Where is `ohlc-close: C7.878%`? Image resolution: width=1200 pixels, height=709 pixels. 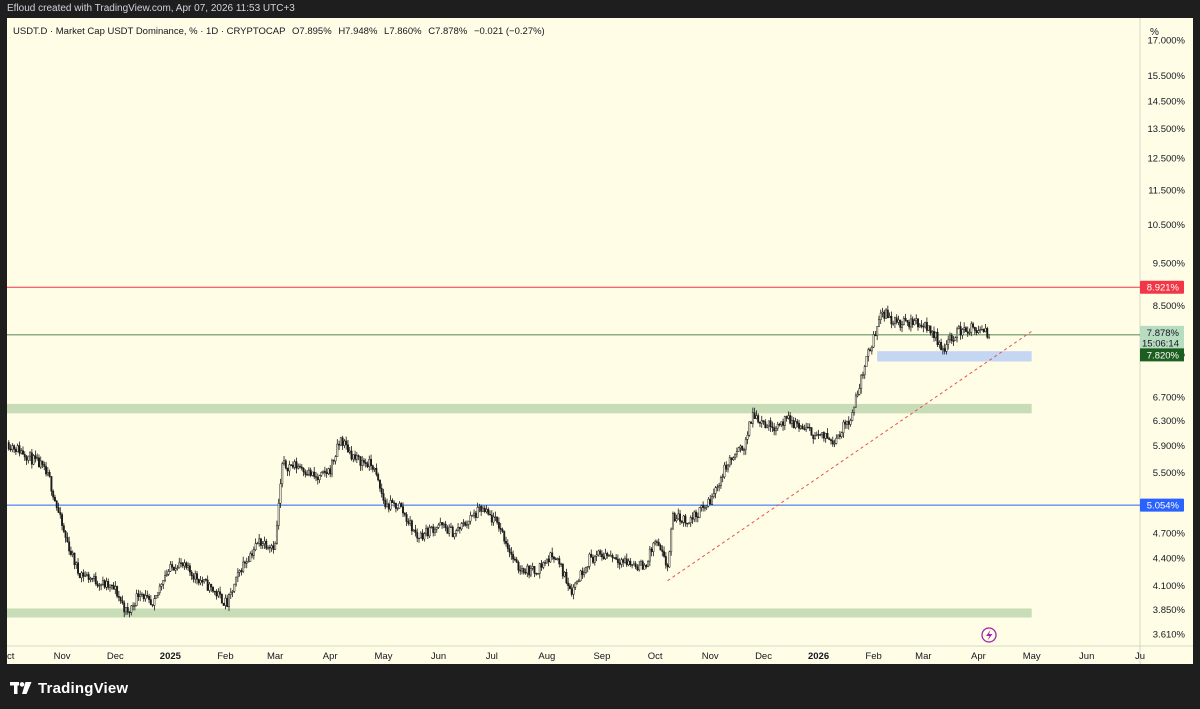 ohlc-close: C7.878% is located at coordinates (448, 31).